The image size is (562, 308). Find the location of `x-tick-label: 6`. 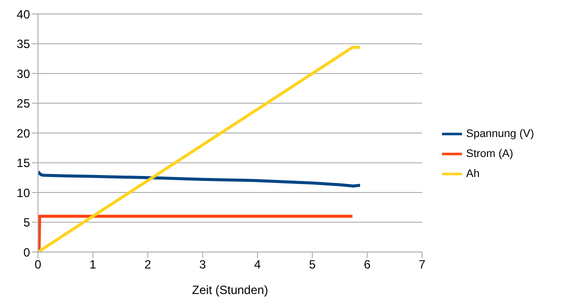

x-tick-label: 6 is located at coordinates (367, 265).